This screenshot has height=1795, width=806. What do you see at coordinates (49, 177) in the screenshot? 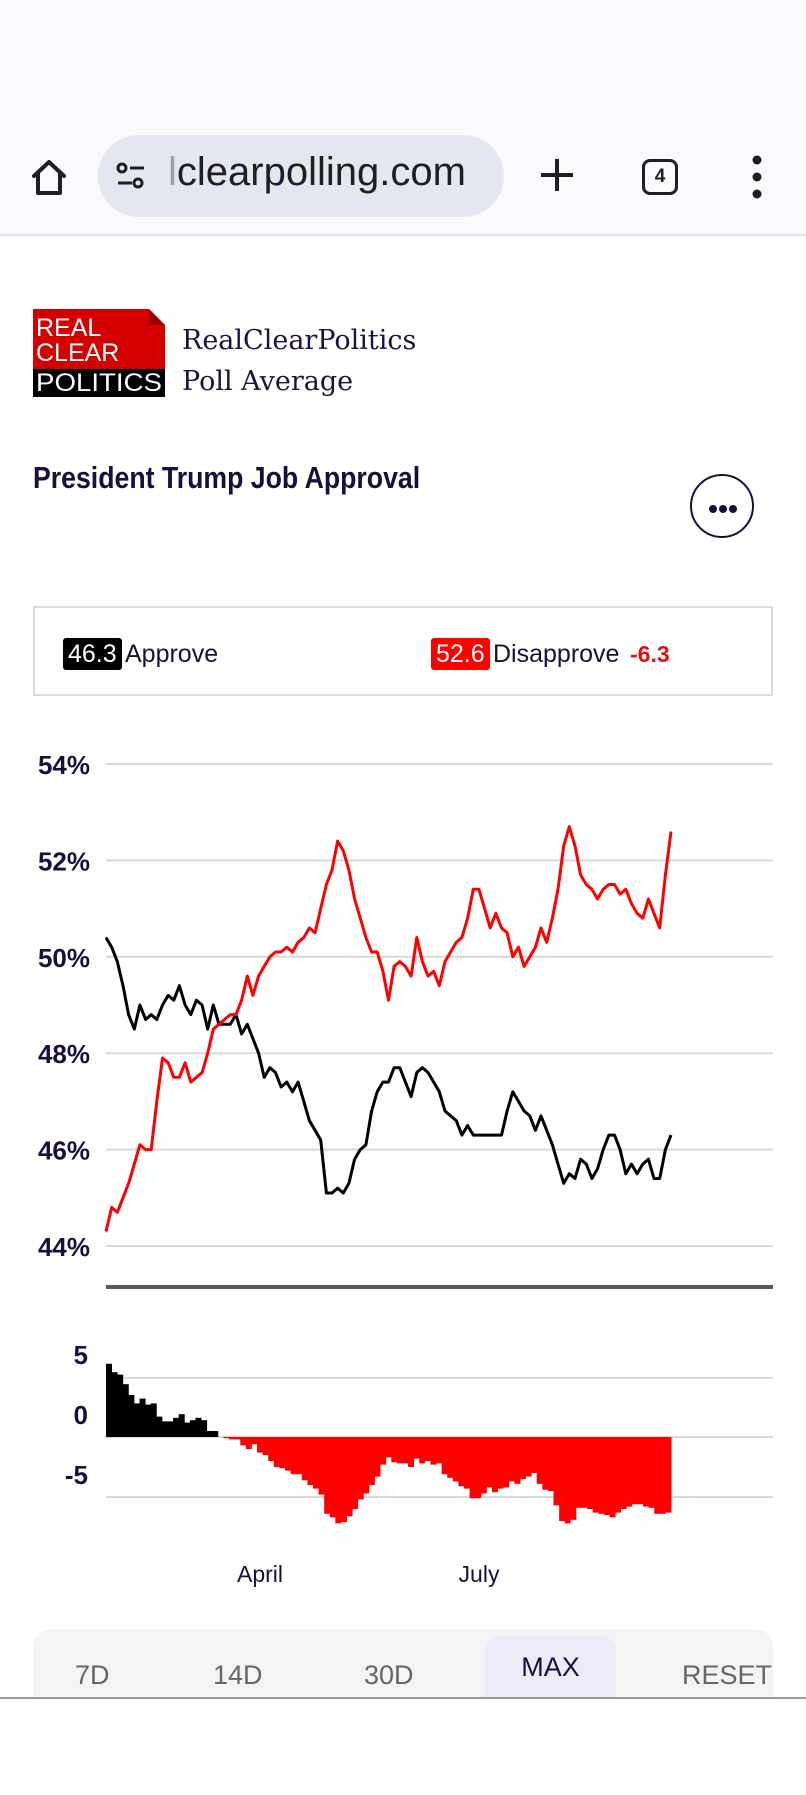
I see `home-icon` at bounding box center [49, 177].